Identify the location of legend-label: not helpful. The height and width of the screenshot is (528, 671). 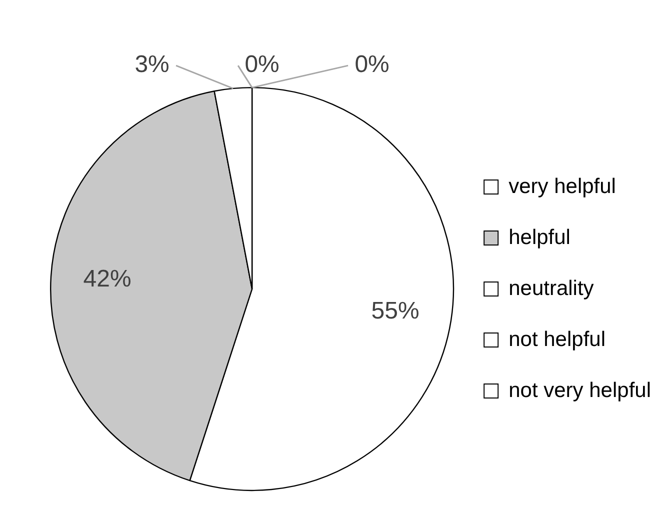
(557, 339).